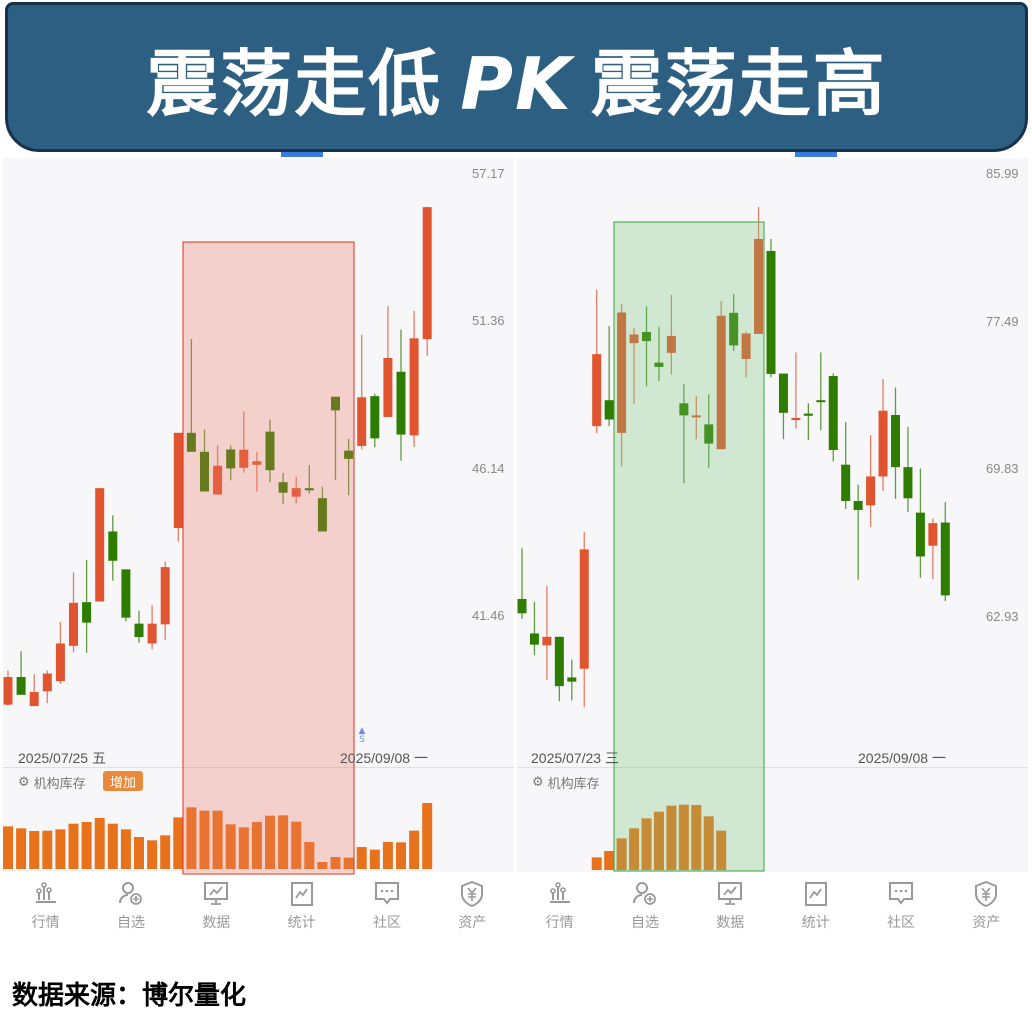  I want to click on nav-label: 资产, so click(986, 923).